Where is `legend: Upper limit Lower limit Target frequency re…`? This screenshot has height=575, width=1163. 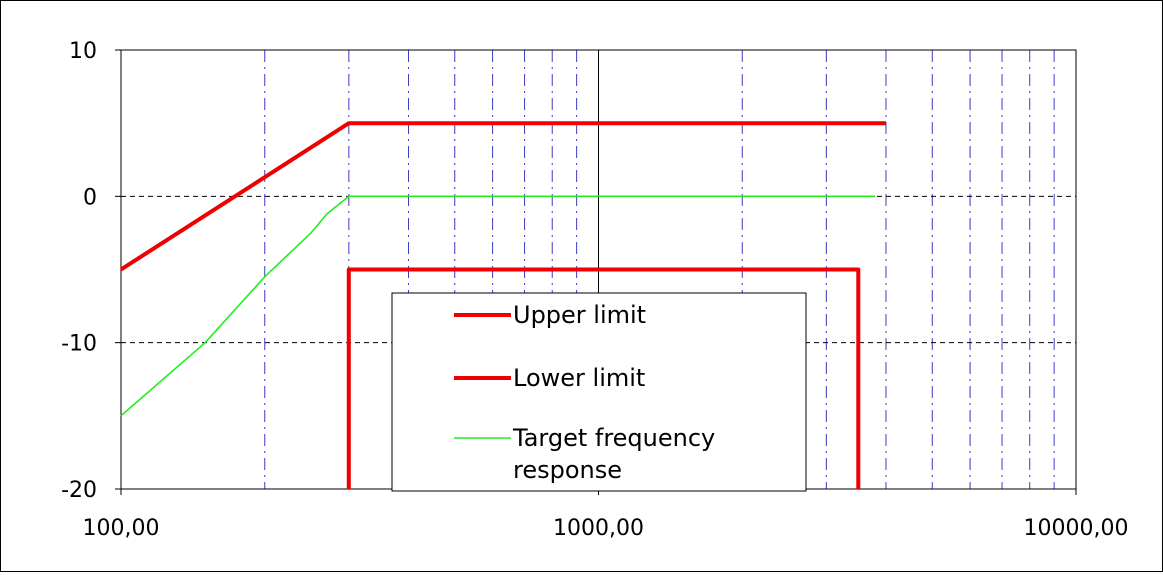
legend: Upper limit Lower limit Target frequency re… is located at coordinates (599, 392).